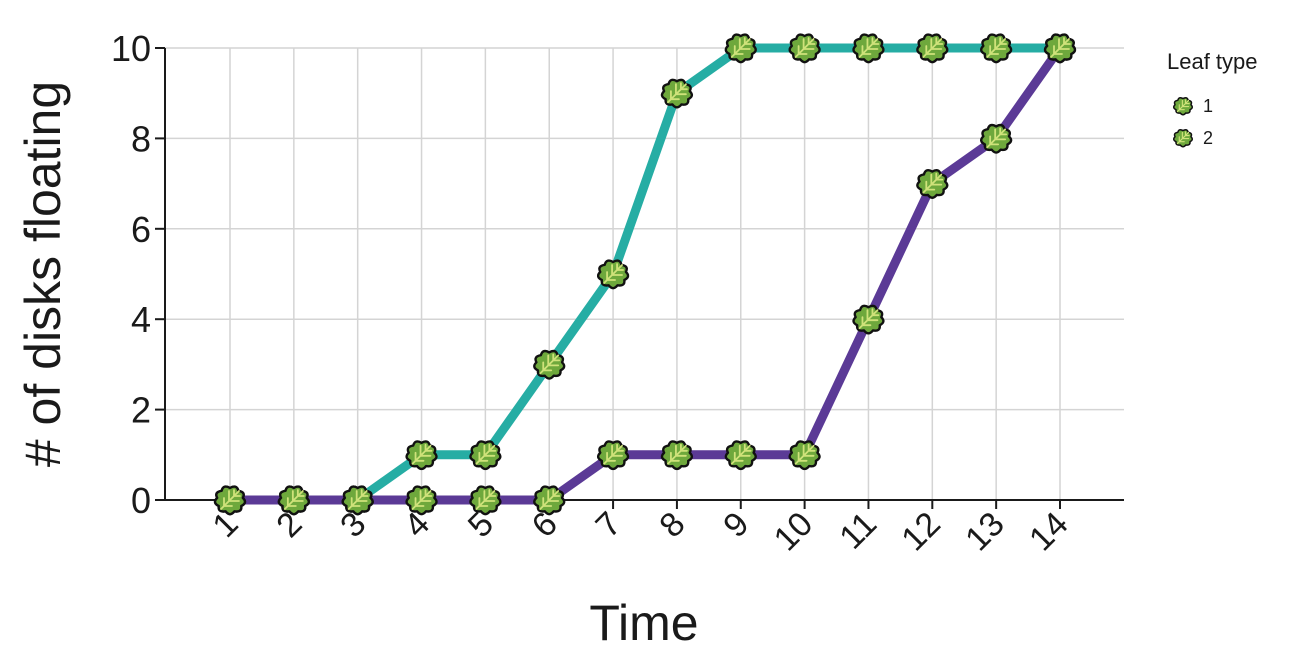 Image resolution: width=1304 pixels, height=670 pixels. Describe the element at coordinates (357, 500) in the screenshot. I see `data-point-series-1-x3` at that location.